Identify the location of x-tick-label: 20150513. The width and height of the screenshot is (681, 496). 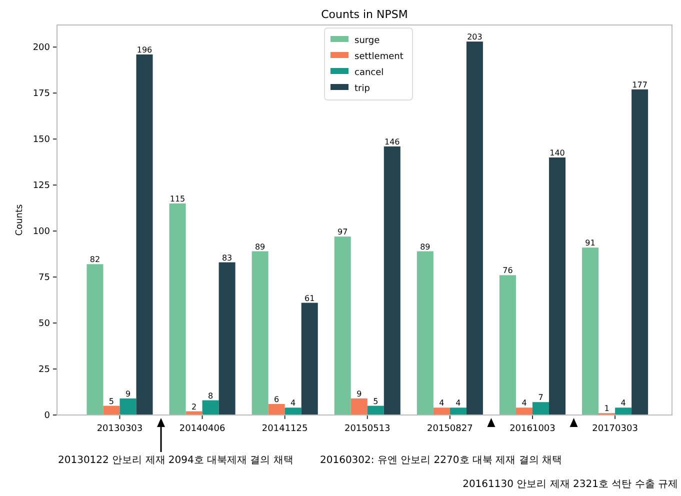
(367, 429).